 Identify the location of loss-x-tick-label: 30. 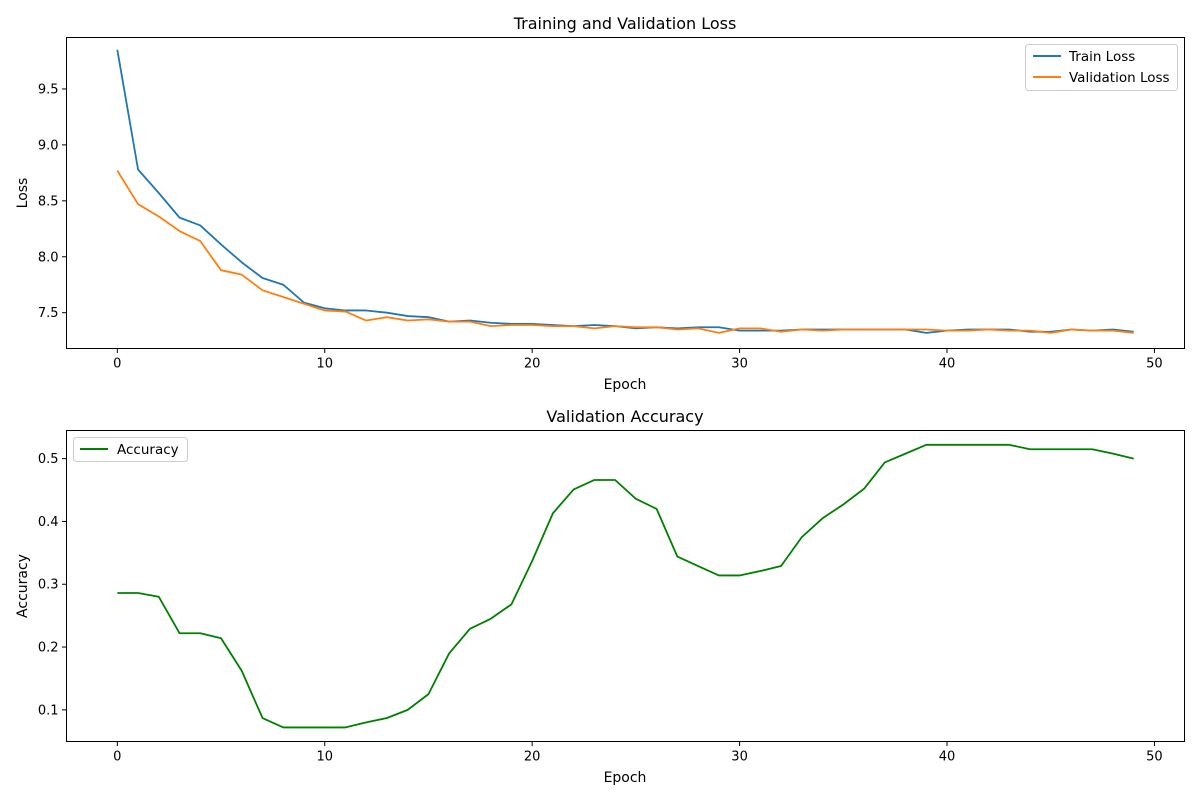
(739, 364).